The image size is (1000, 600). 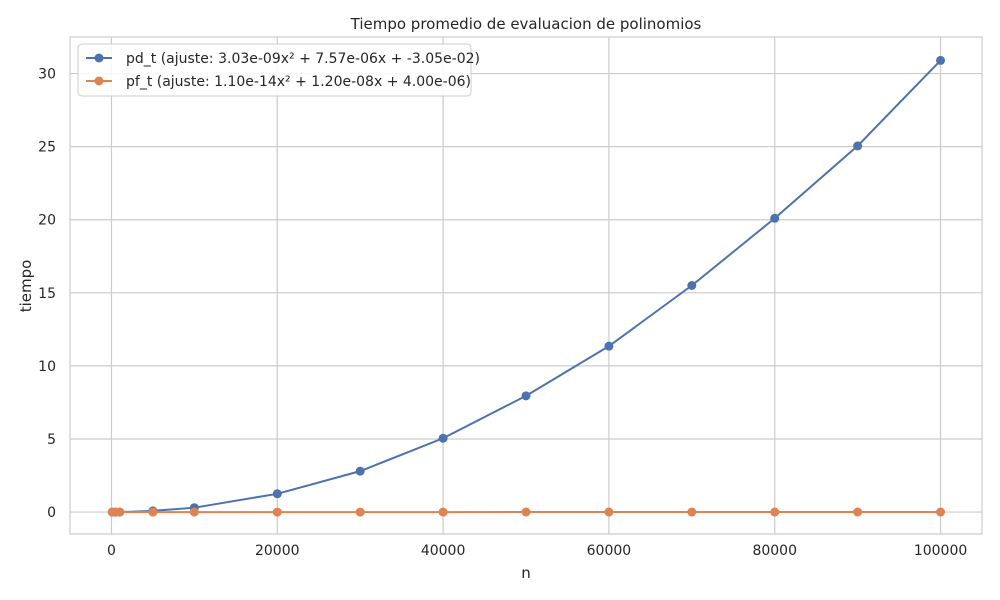 What do you see at coordinates (111, 551) in the screenshot?
I see `x-tick-label: 0` at bounding box center [111, 551].